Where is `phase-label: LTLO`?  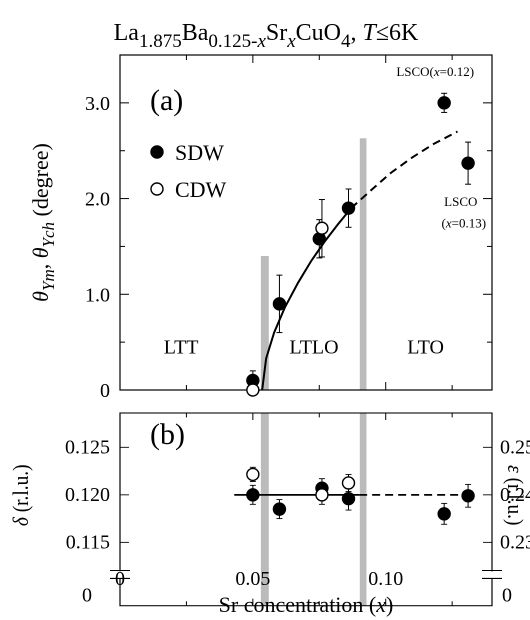 phase-label: LTLO is located at coordinates (313, 348).